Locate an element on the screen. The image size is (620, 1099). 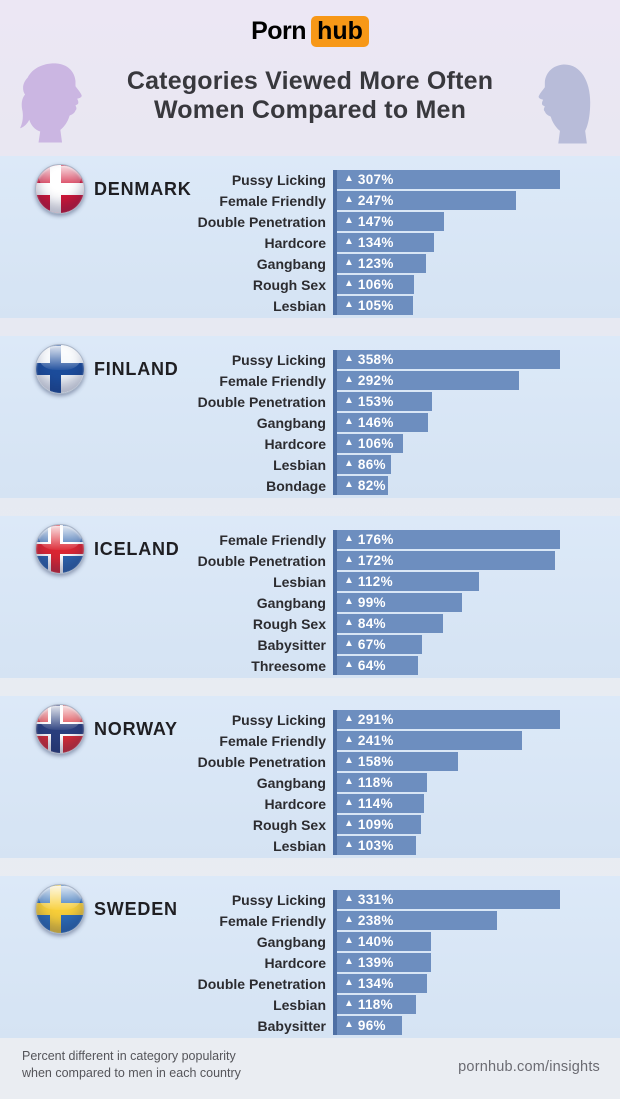
bar: ▲ 238% is located at coordinates (417, 920).